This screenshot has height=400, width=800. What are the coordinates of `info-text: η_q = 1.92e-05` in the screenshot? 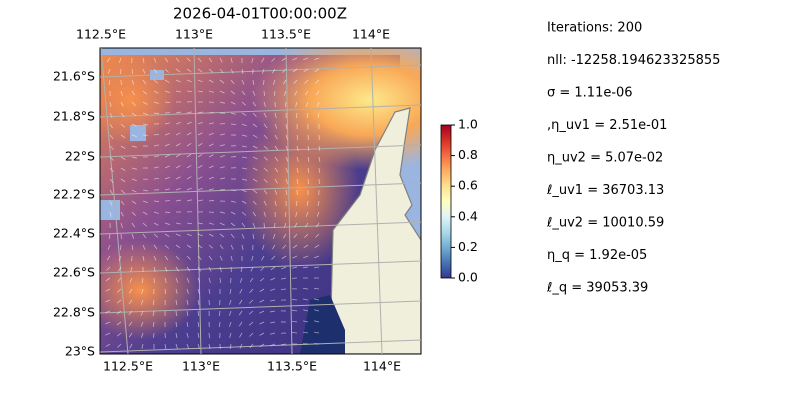 It's located at (597, 255).